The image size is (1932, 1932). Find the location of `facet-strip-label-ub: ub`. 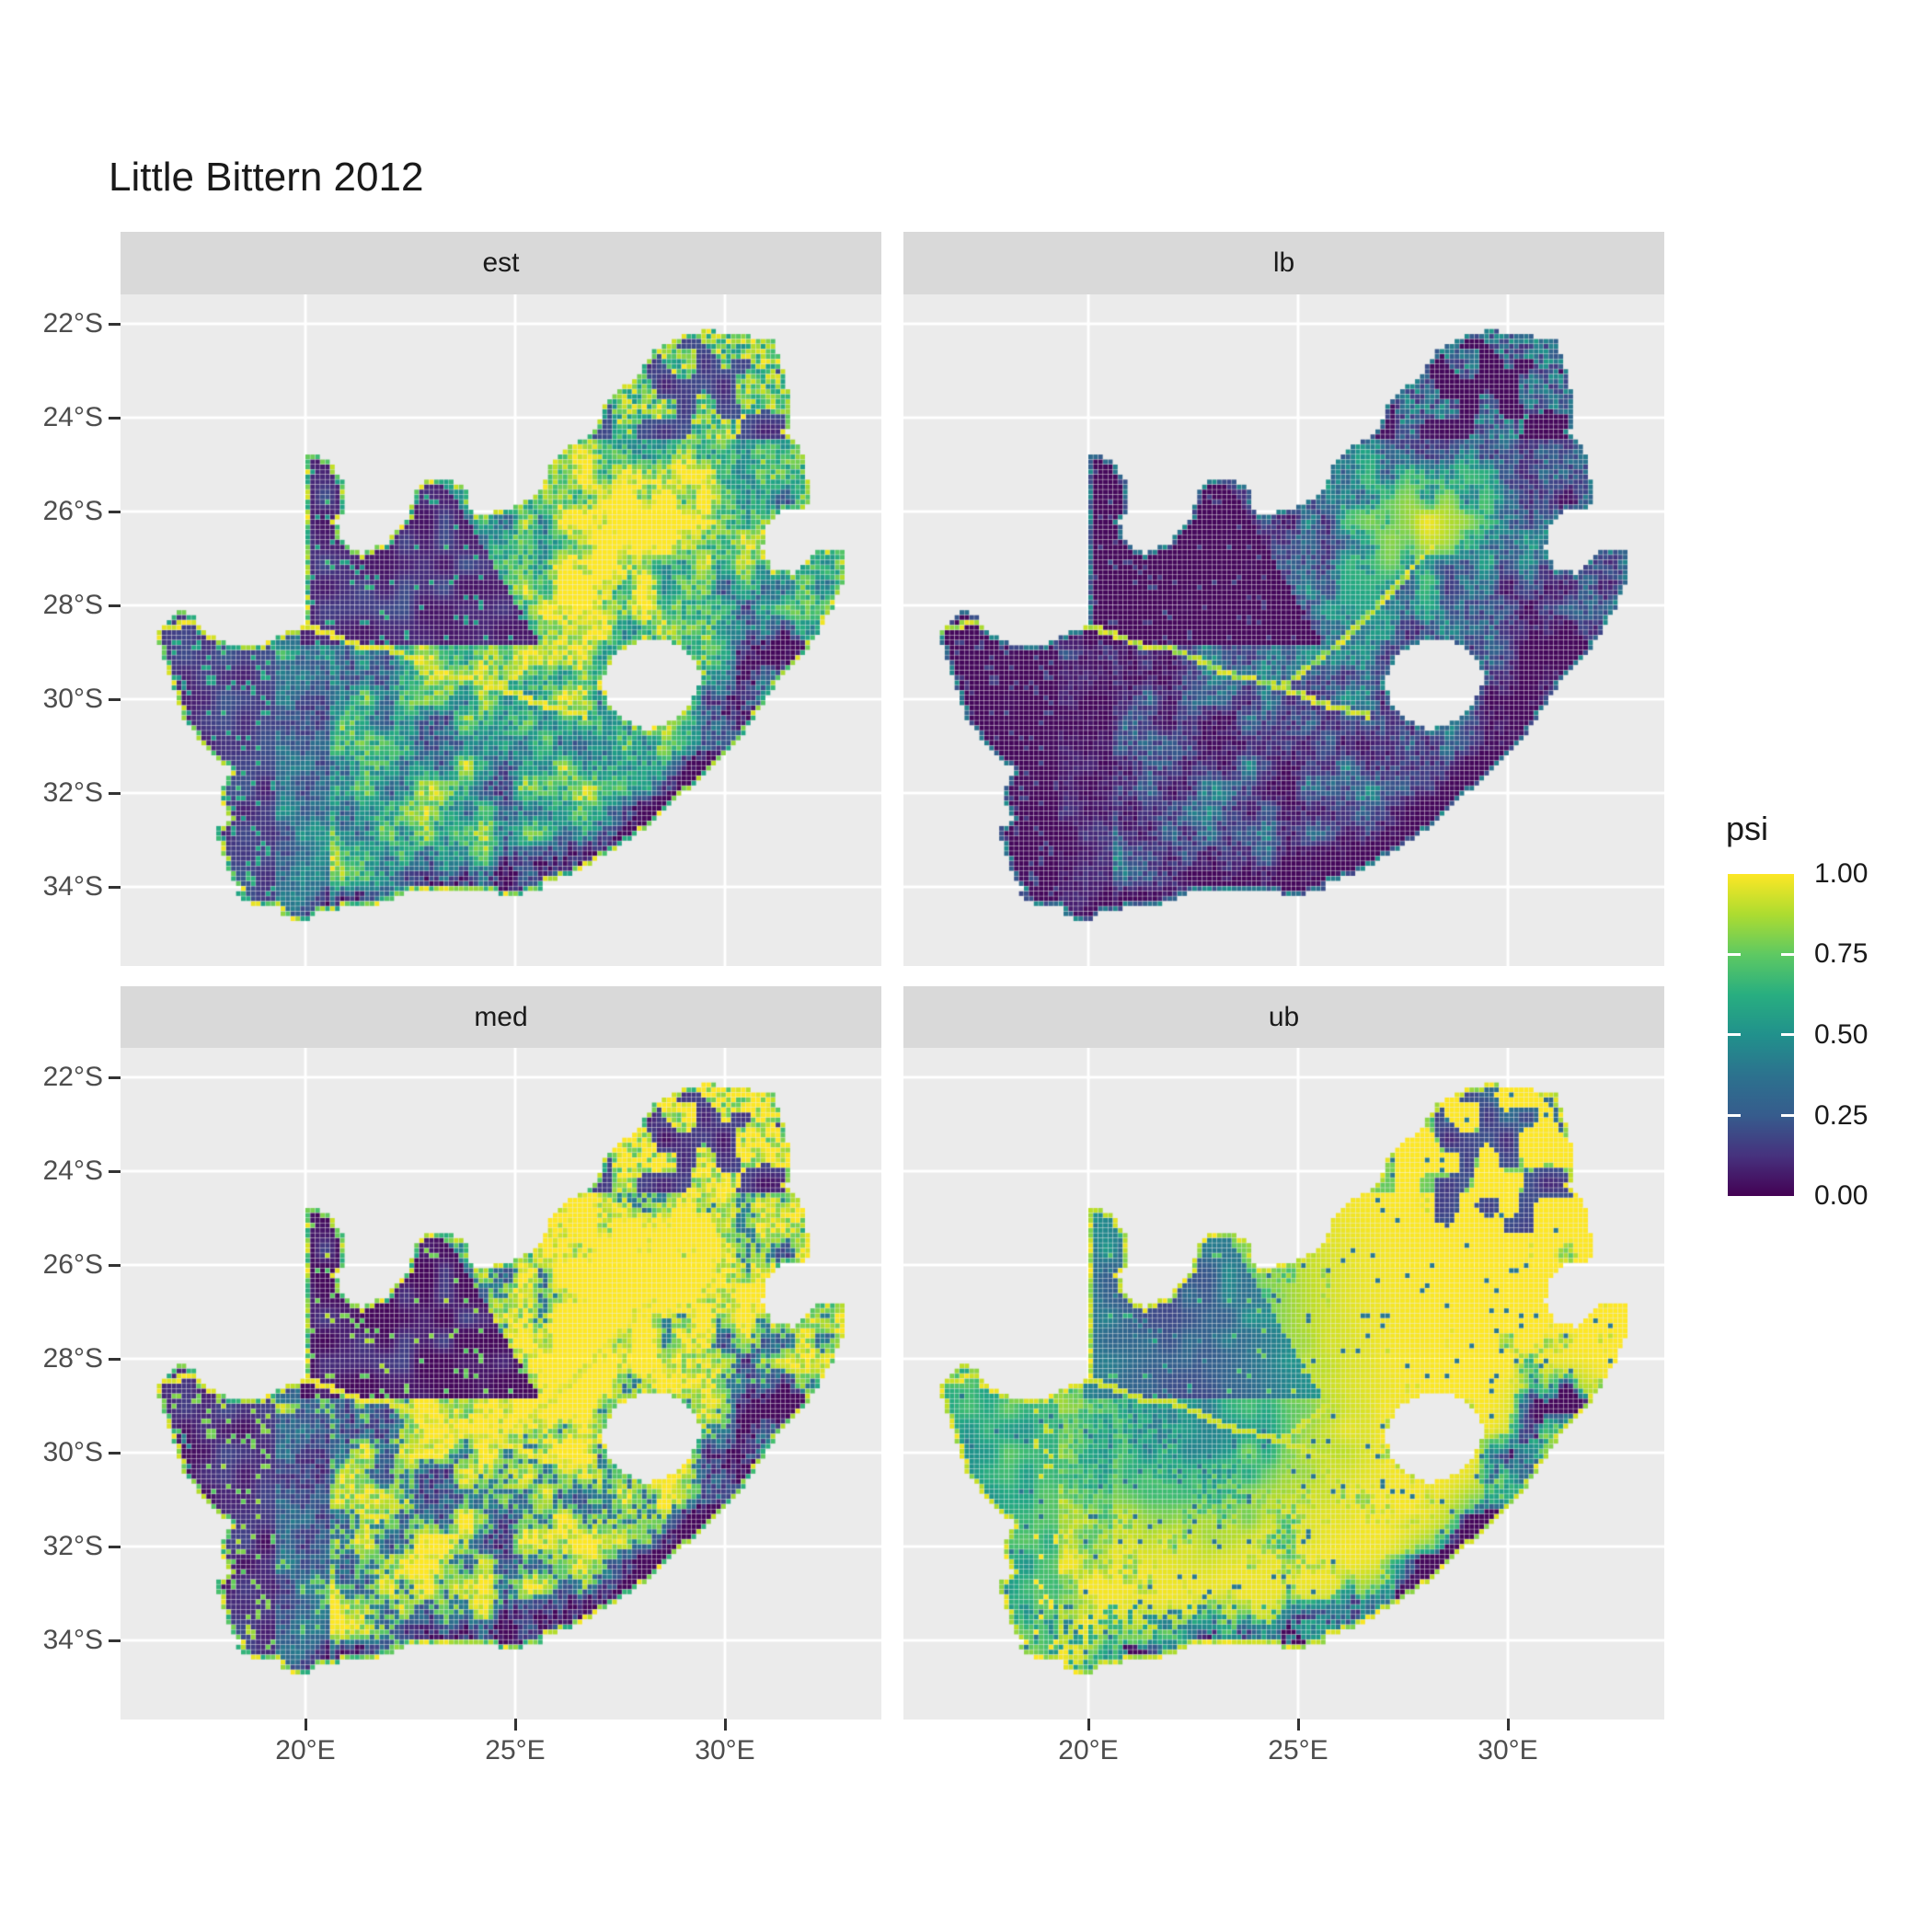

facet-strip-label-ub: ub is located at coordinates (1284, 1017).